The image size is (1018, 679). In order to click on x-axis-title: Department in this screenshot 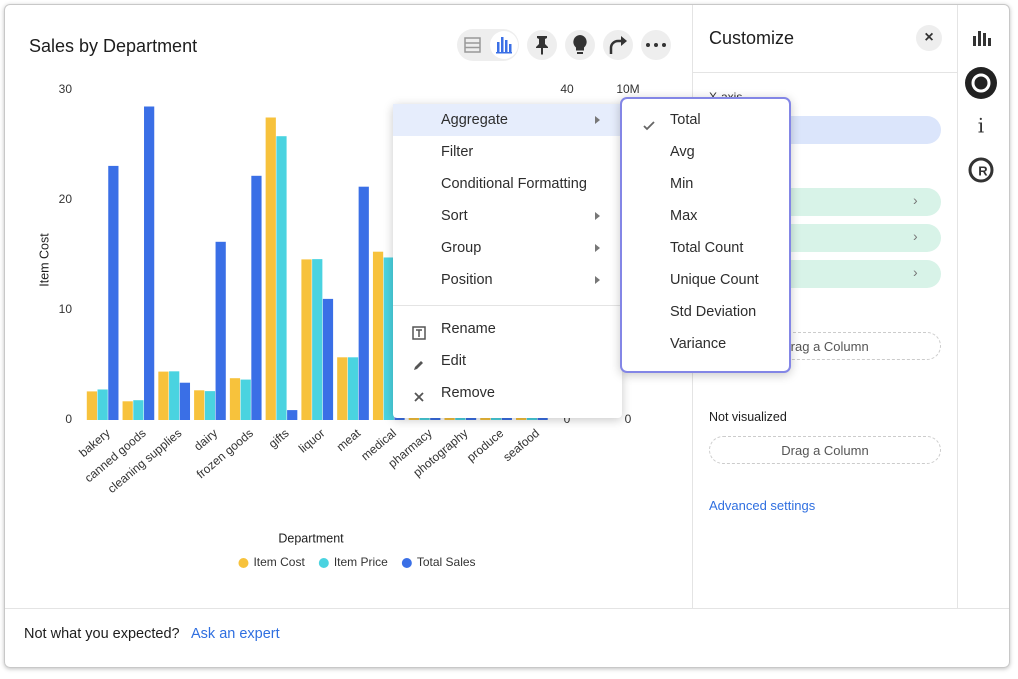, I will do `click(311, 538)`.